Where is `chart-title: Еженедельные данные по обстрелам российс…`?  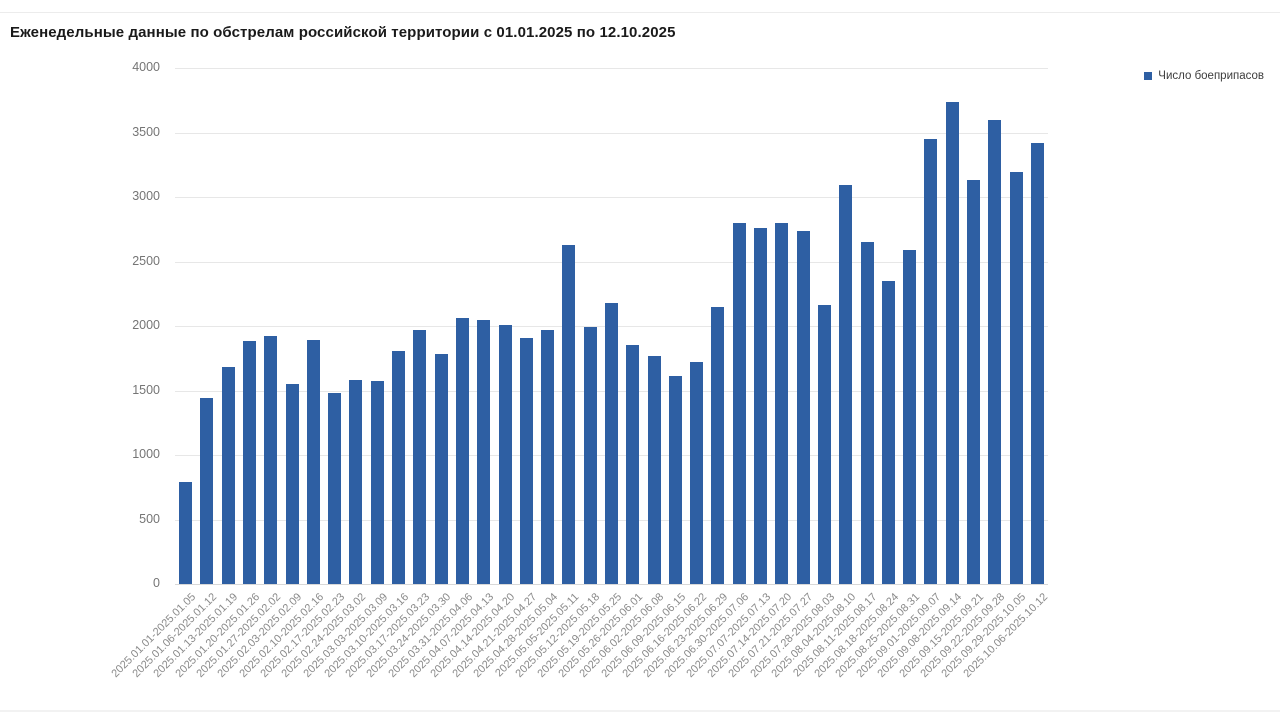 chart-title: Еженедельные данные по обстрелам российс… is located at coordinates (343, 32).